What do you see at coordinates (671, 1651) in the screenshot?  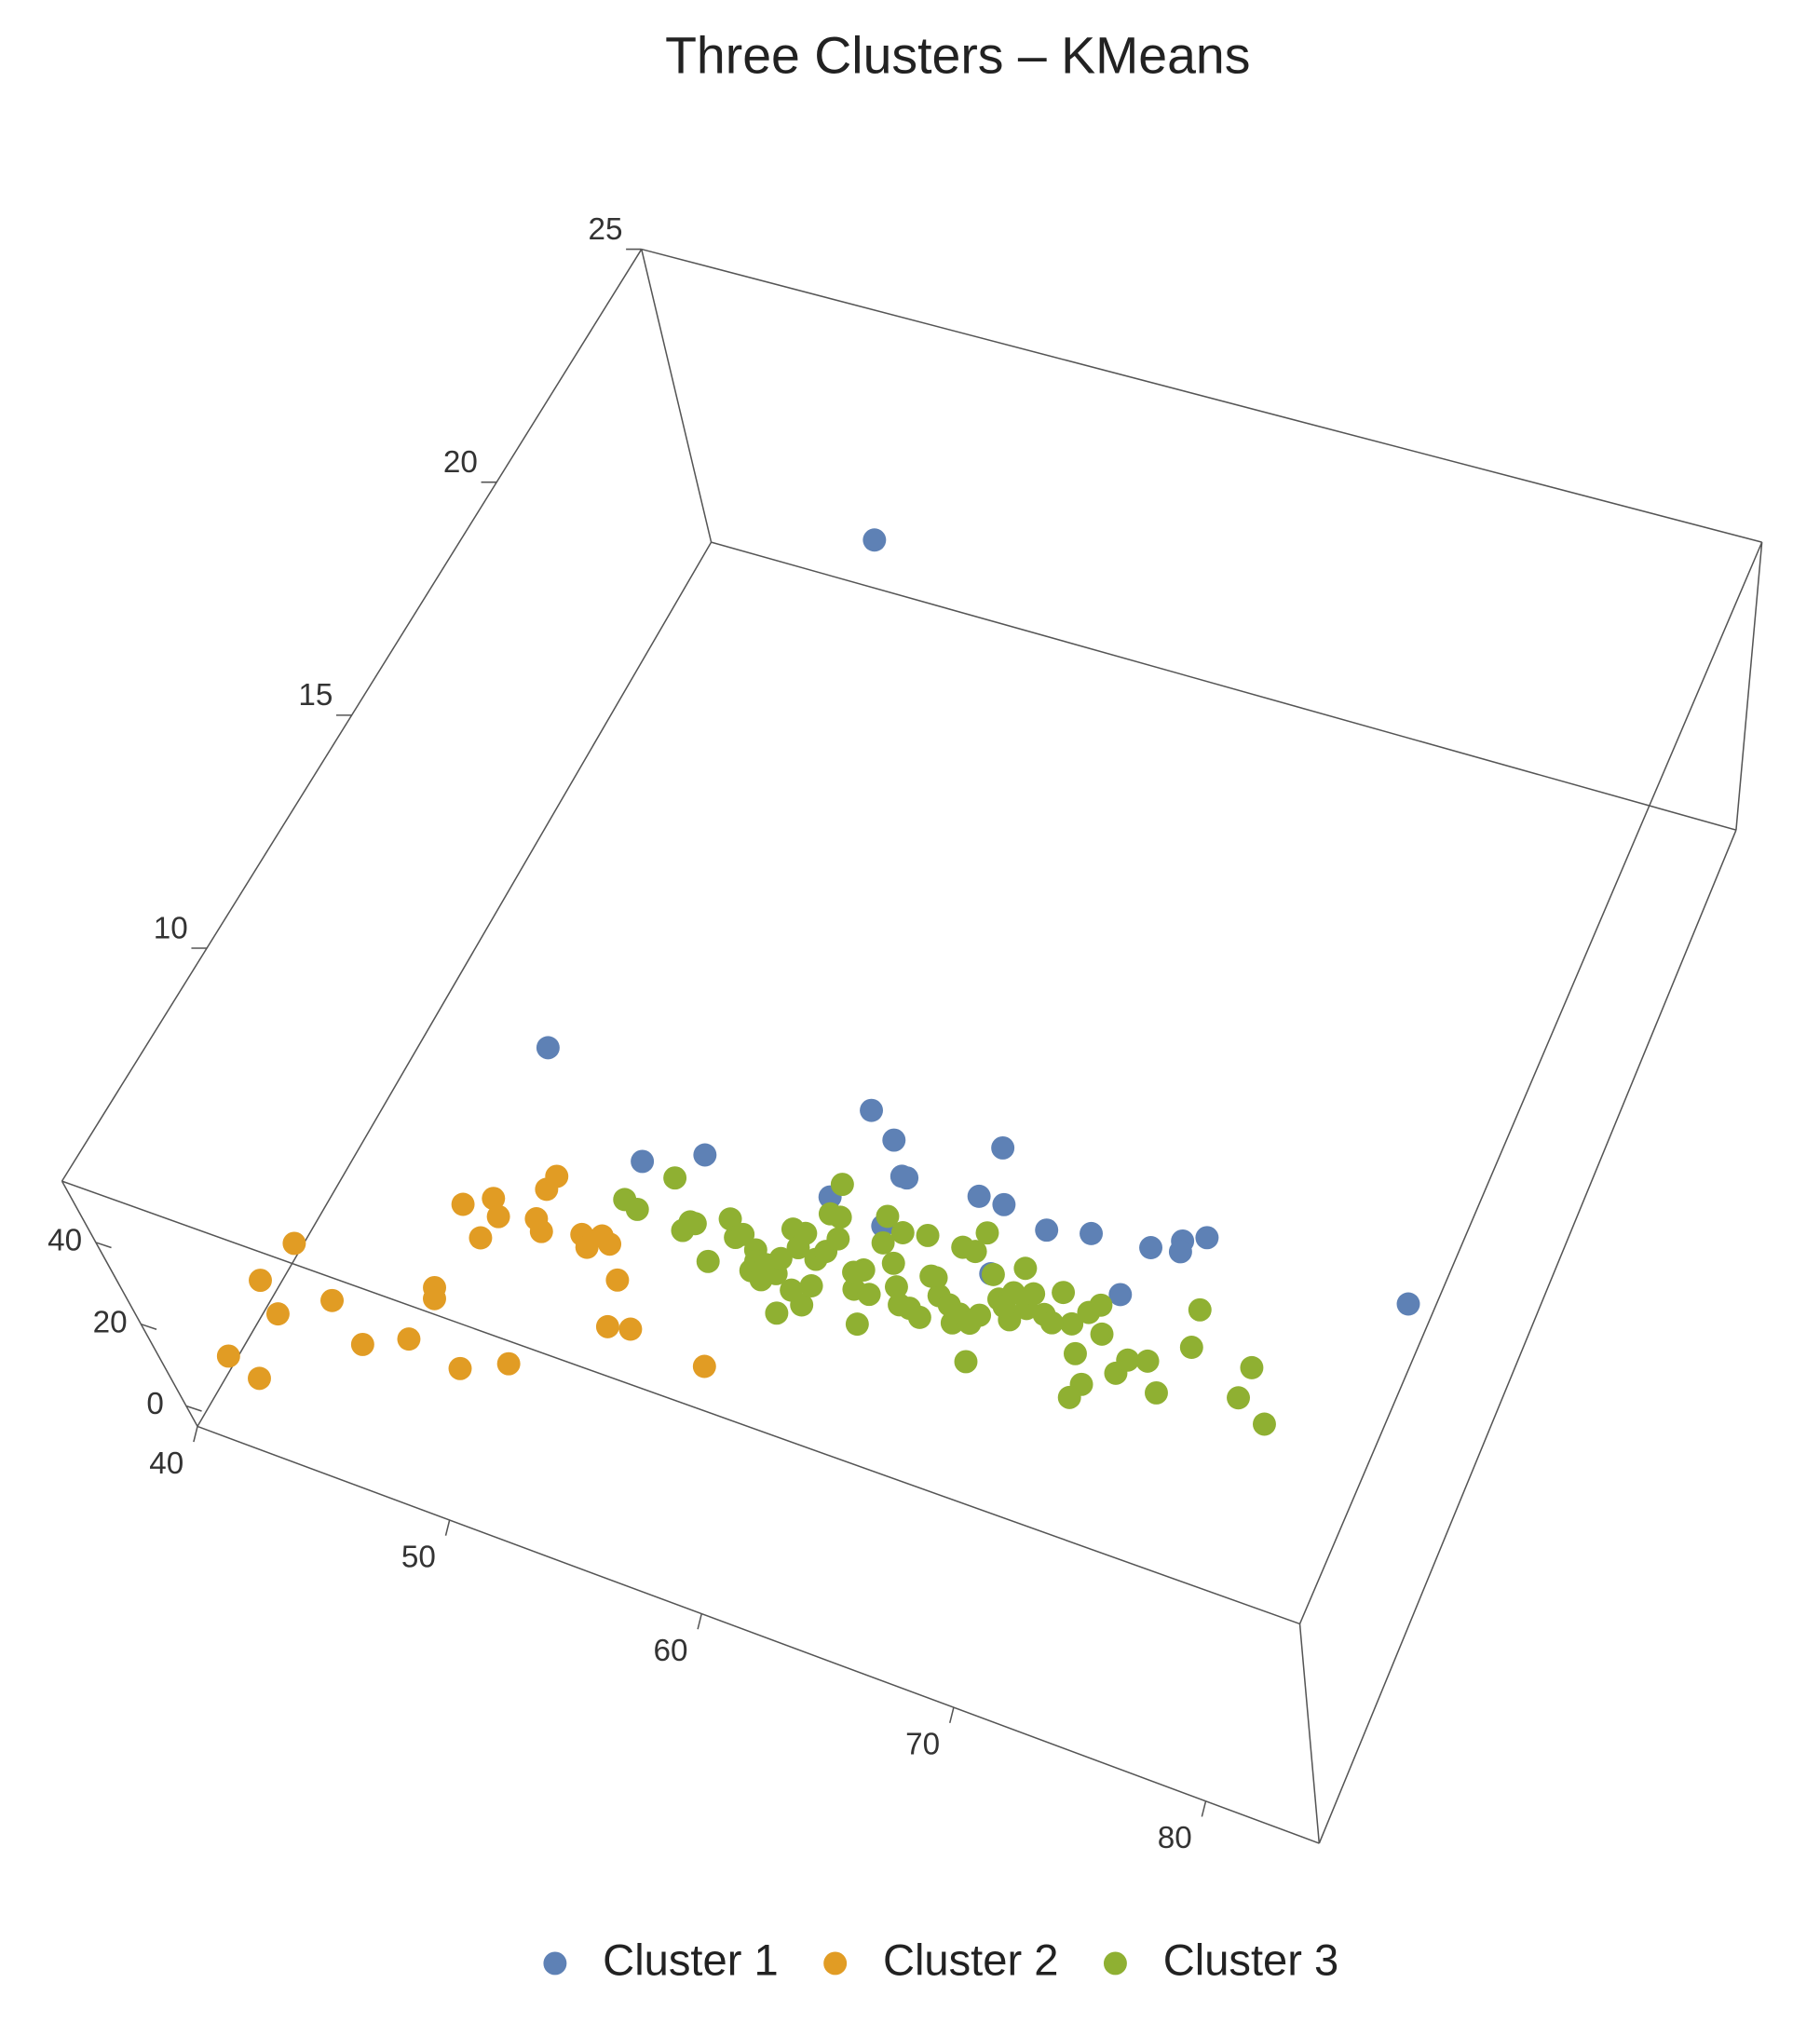 I see `tick-label: 60` at bounding box center [671, 1651].